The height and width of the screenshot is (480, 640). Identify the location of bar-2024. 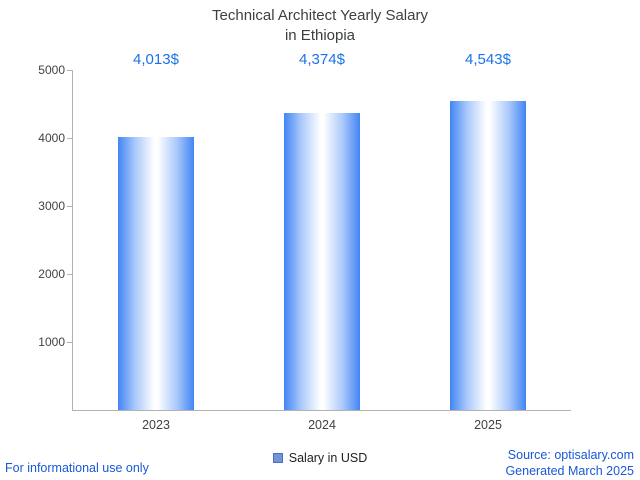
(322, 261).